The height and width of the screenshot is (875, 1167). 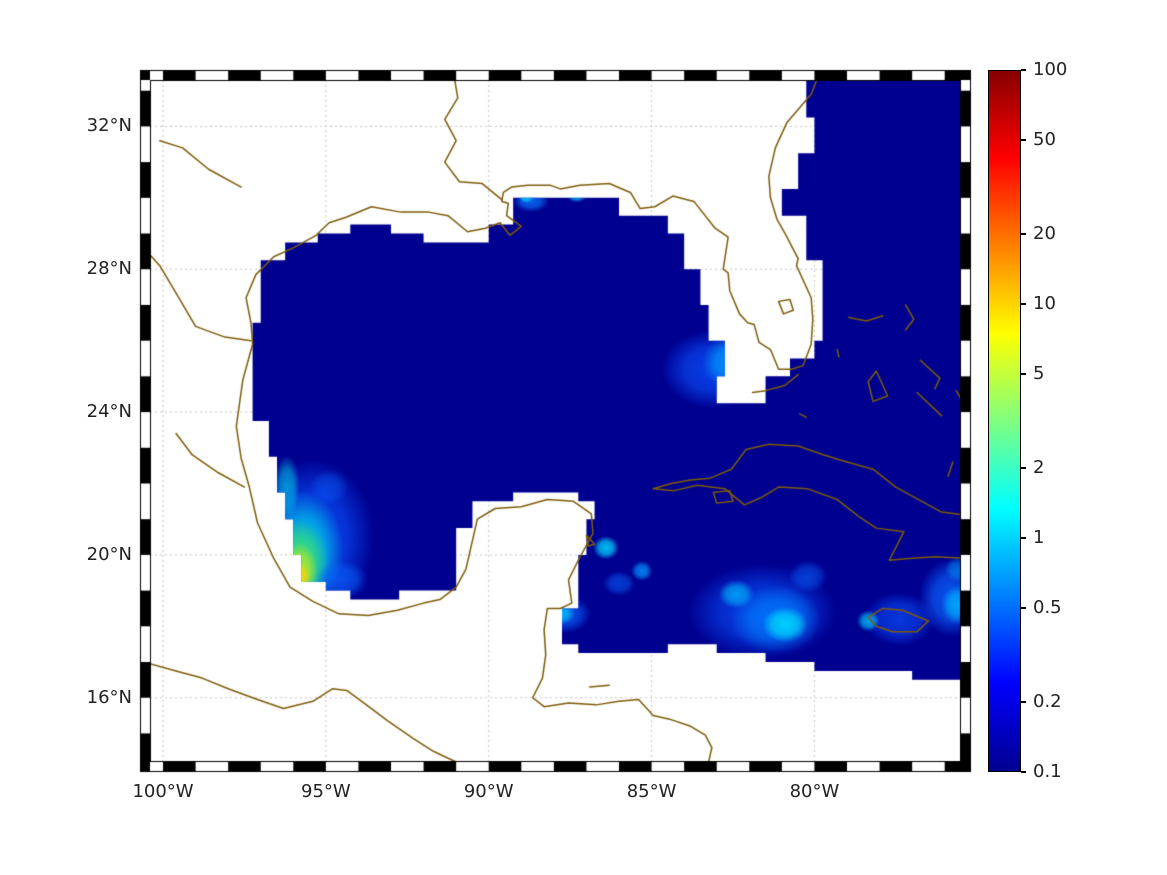 What do you see at coordinates (1044, 140) in the screenshot?
I see `colorbar-tick-label: 50` at bounding box center [1044, 140].